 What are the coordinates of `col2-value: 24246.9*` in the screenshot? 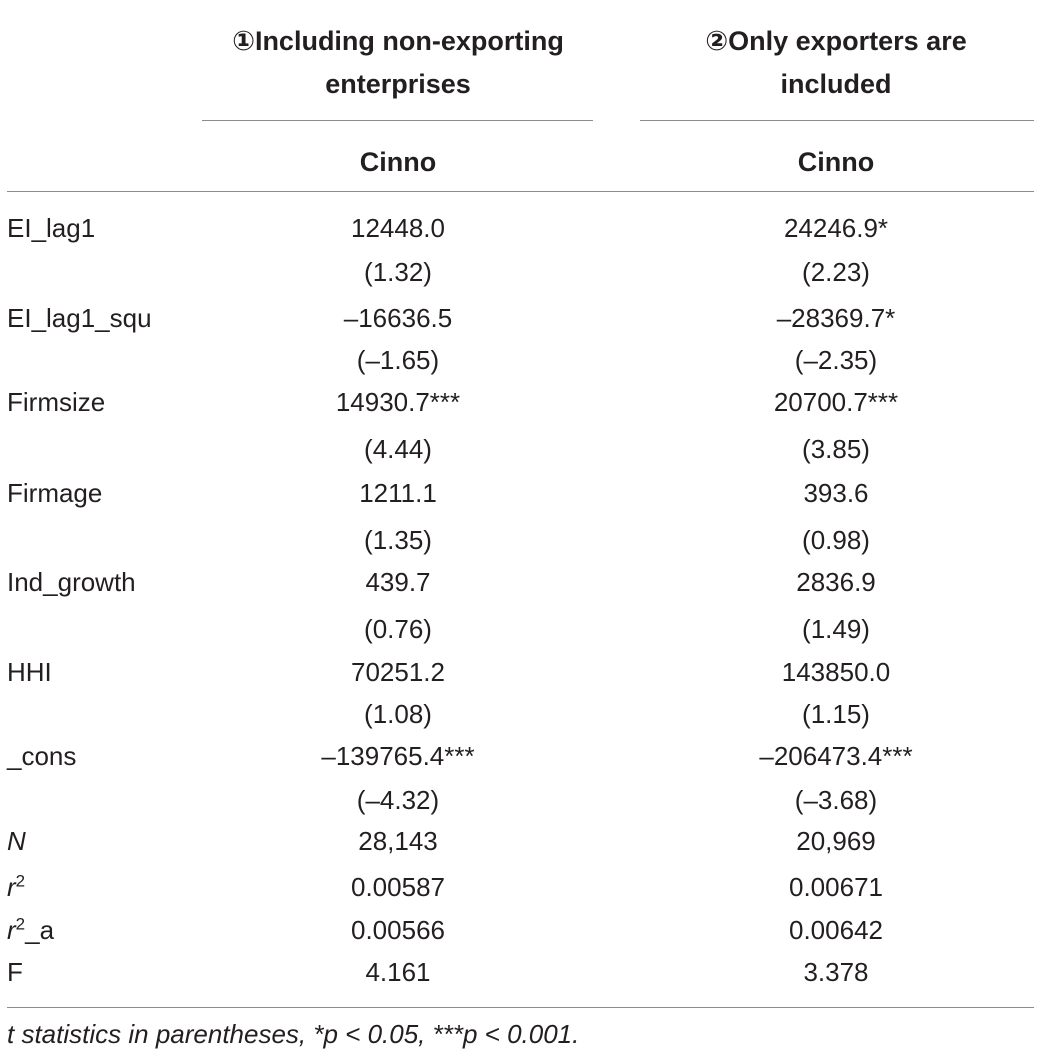 It's located at (836, 228).